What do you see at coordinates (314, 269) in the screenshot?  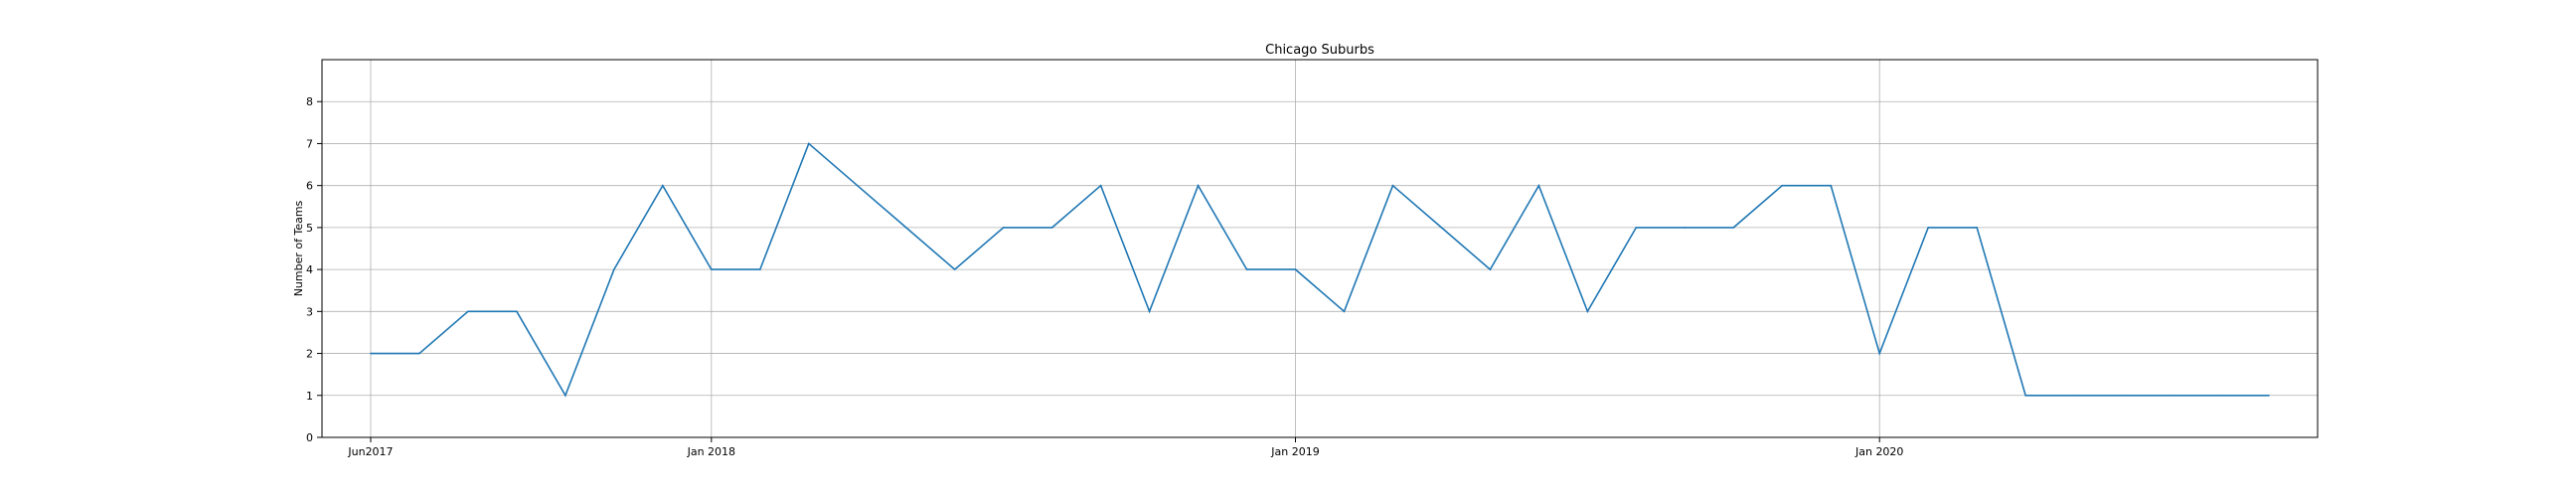 I see `y-axis: 0 1 2 3 4 5 6 7 8` at bounding box center [314, 269].